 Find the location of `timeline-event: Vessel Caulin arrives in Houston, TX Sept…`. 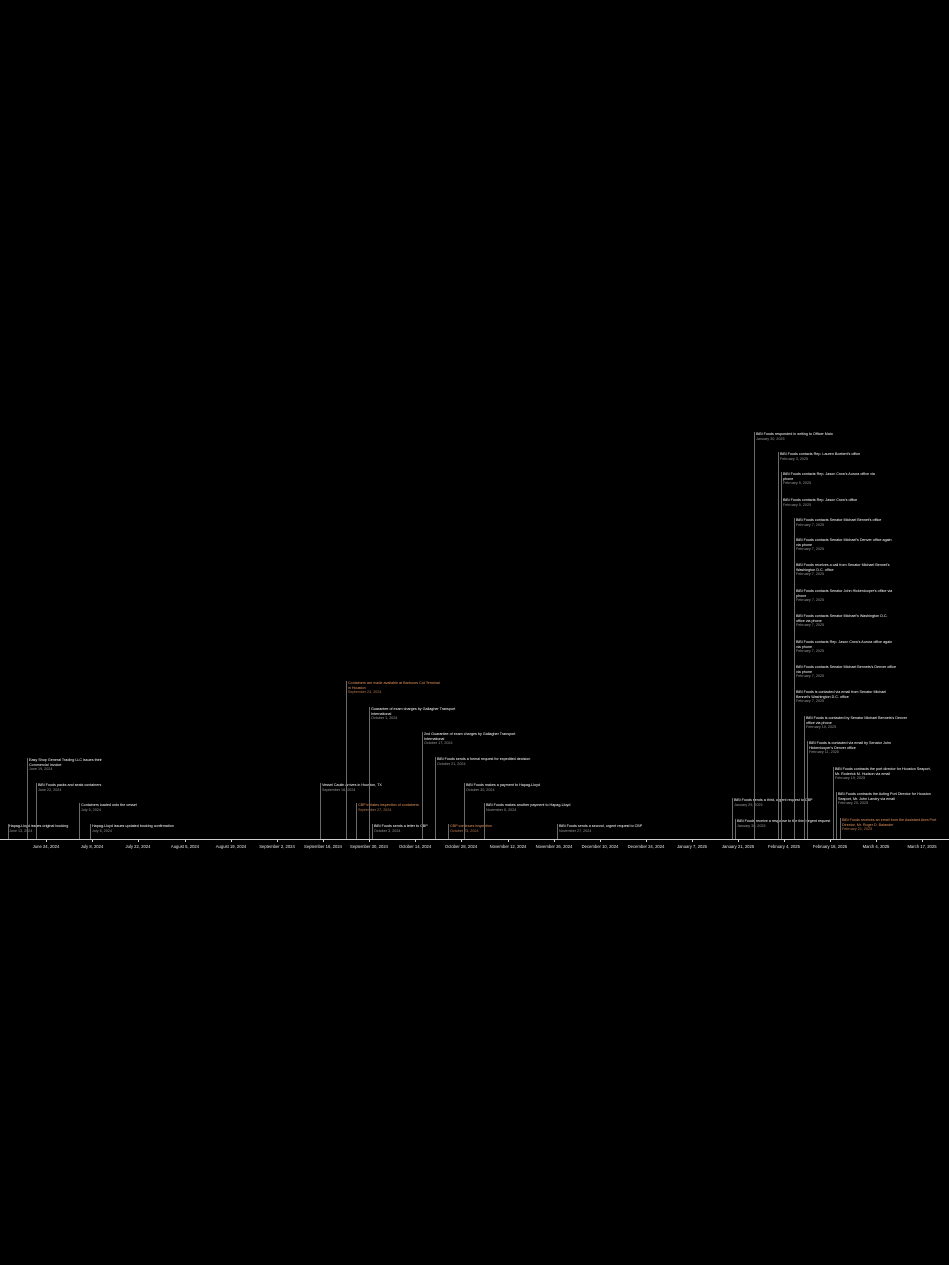

timeline-event: Vessel Caulin arrives in Houston, TX Sept… is located at coordinates (362, 787).